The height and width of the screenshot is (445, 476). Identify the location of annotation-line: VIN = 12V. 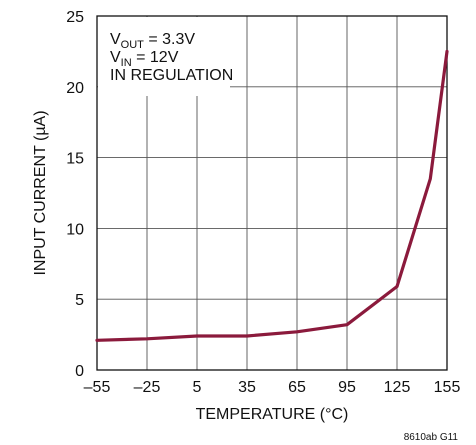
(144, 59).